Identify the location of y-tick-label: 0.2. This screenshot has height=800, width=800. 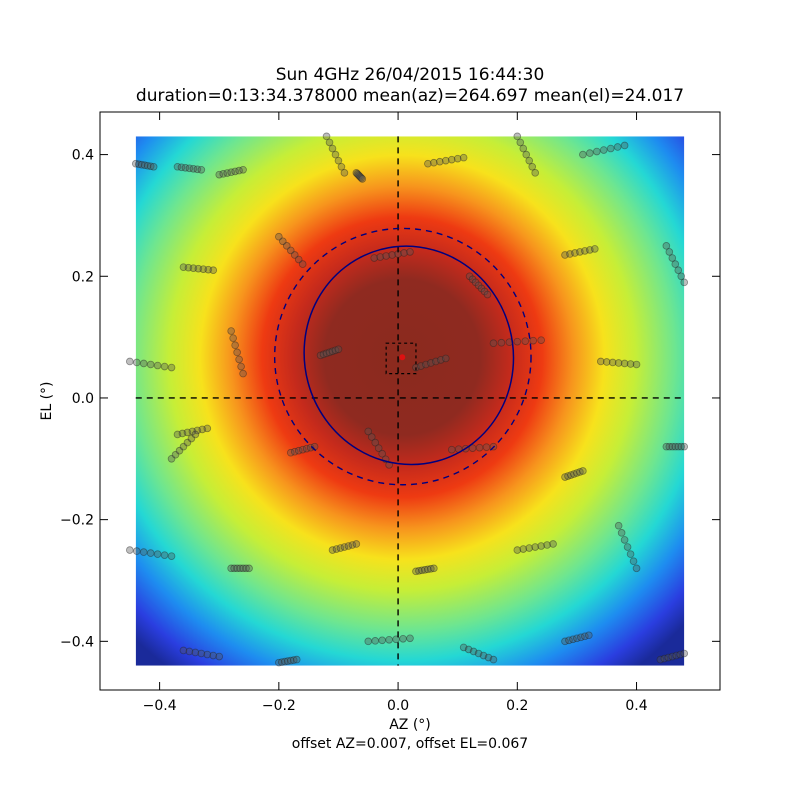
(83, 277).